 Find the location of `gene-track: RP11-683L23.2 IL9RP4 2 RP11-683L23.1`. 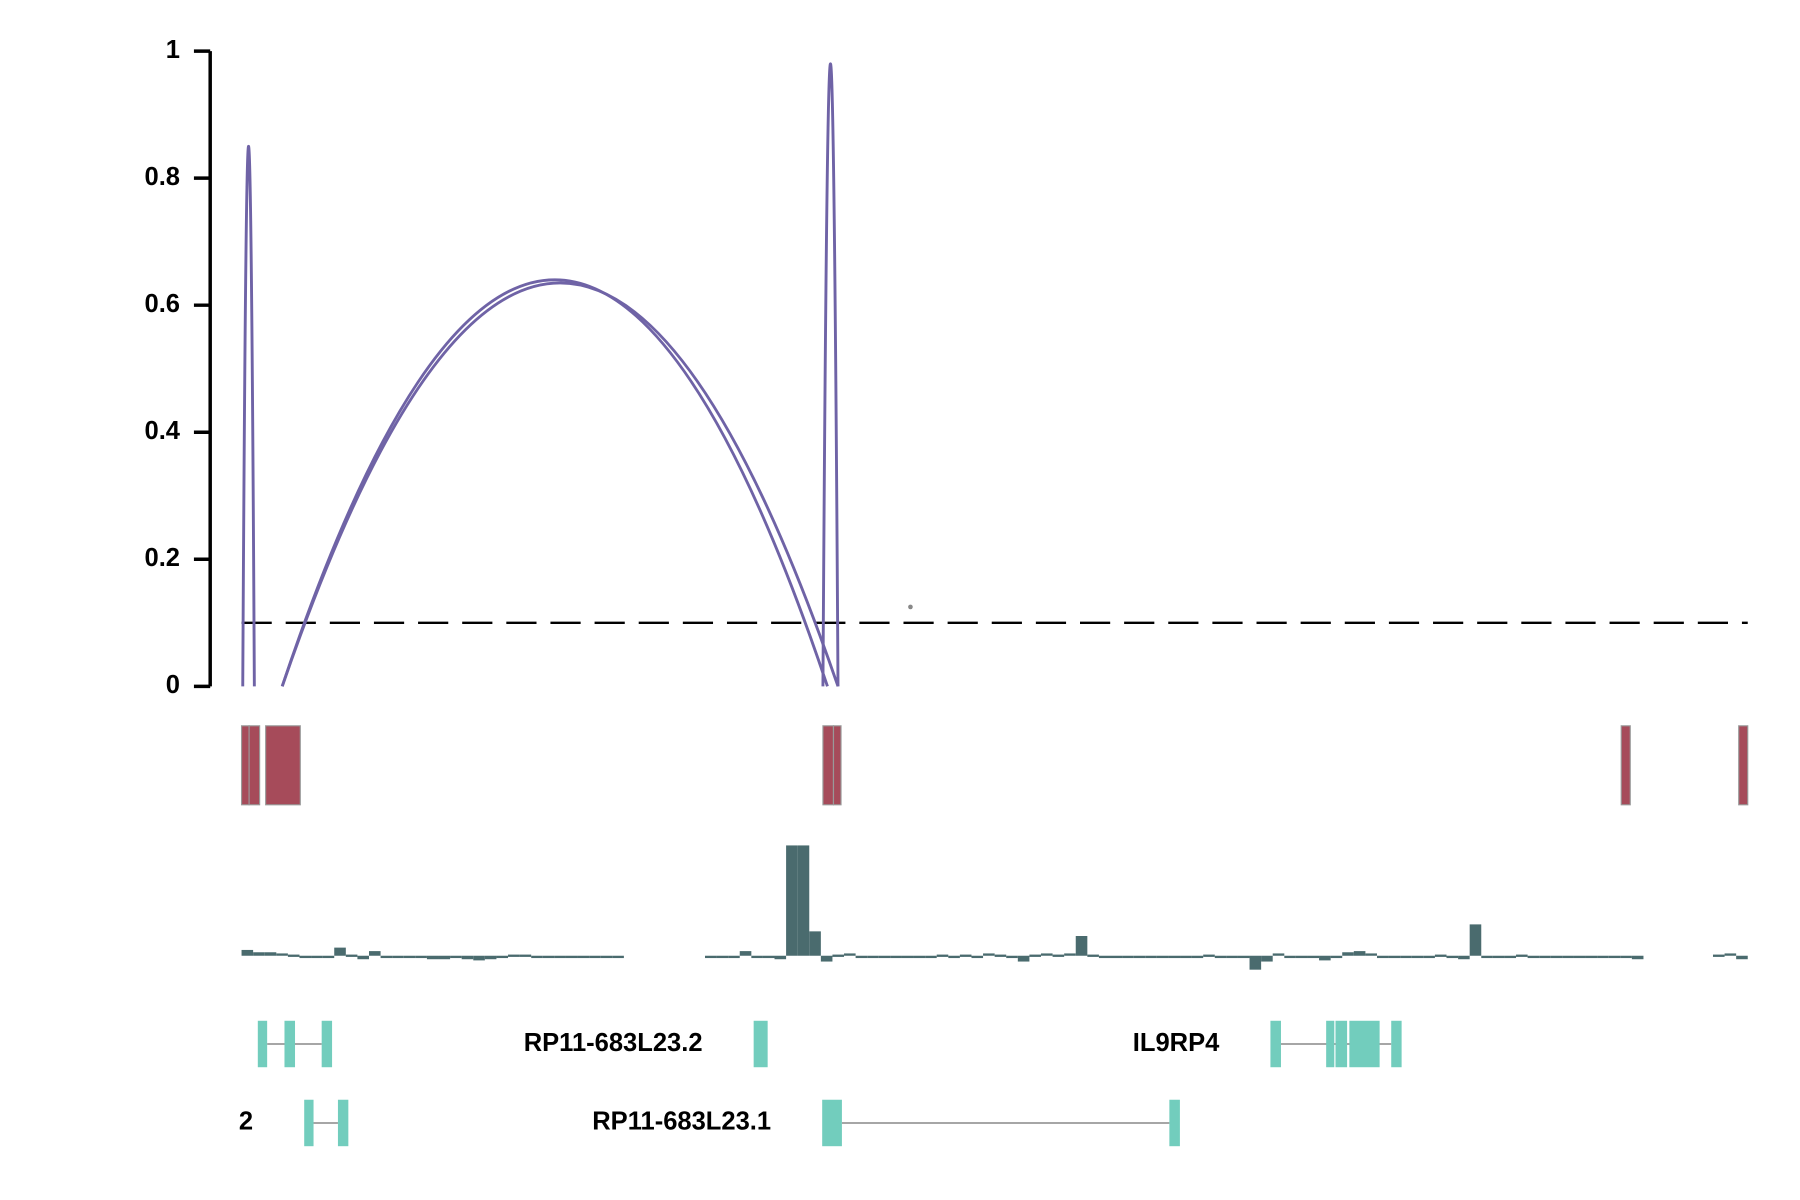

gene-track: RP11-683L23.2 IL9RP4 2 RP11-683L23.1 is located at coordinates (820, 1083).